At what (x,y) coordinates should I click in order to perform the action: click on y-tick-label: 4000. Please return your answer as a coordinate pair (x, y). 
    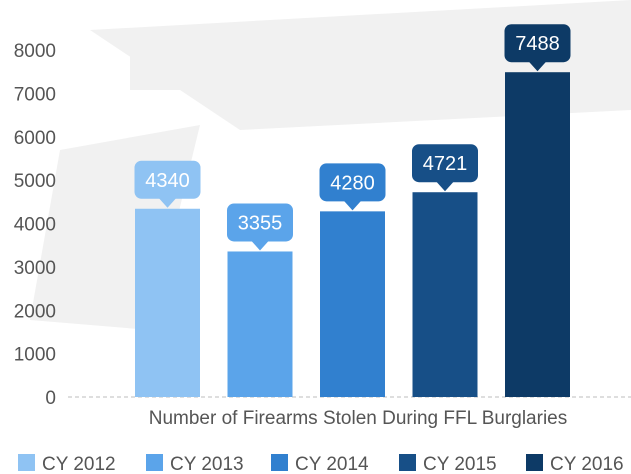
    Looking at the image, I should click on (35, 225).